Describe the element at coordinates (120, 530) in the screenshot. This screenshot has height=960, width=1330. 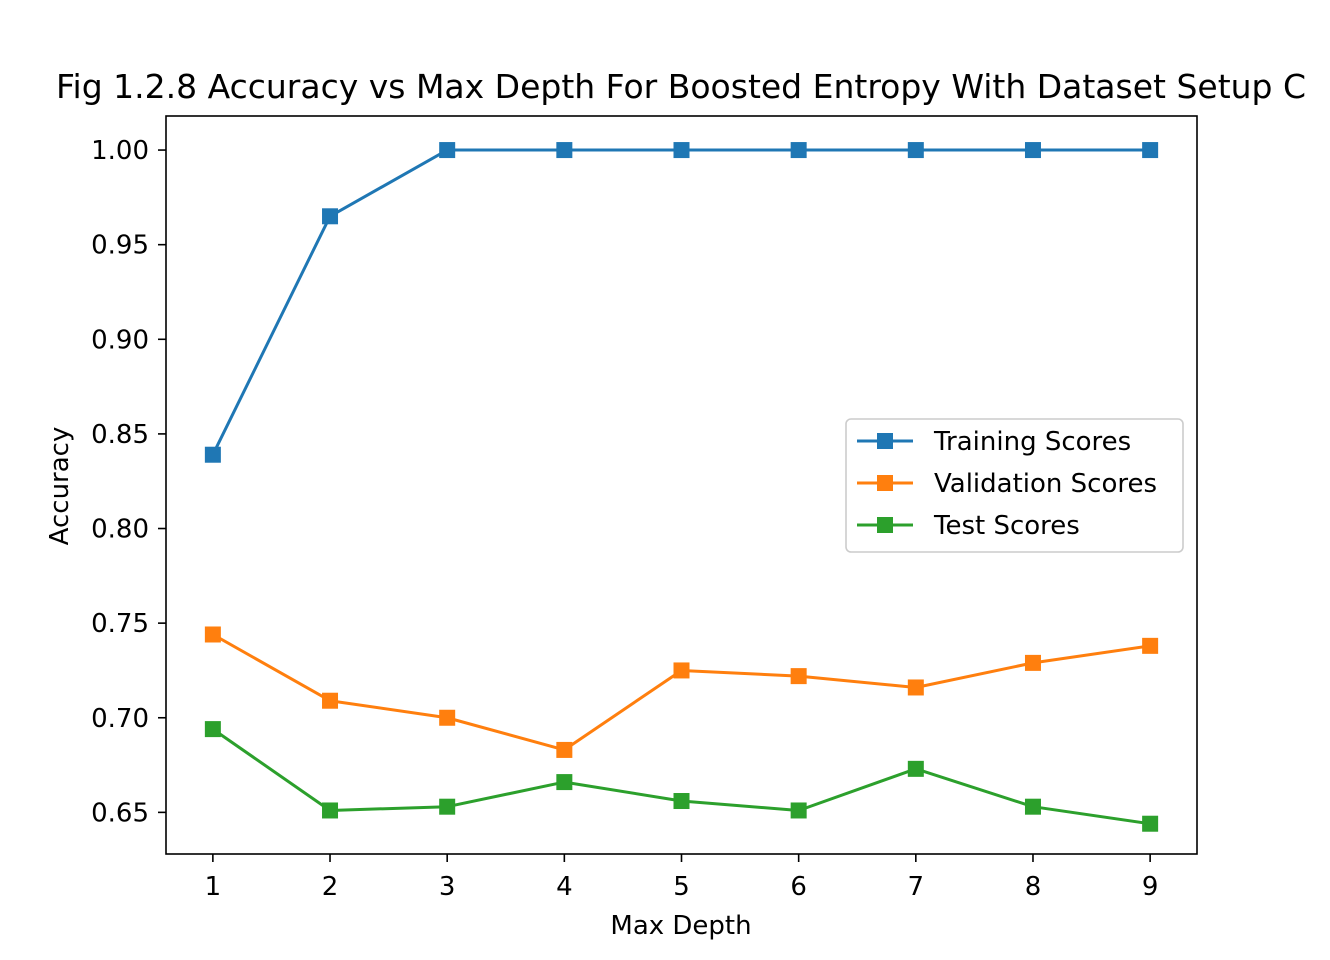
I see `y-tick-label: 0.80` at that location.